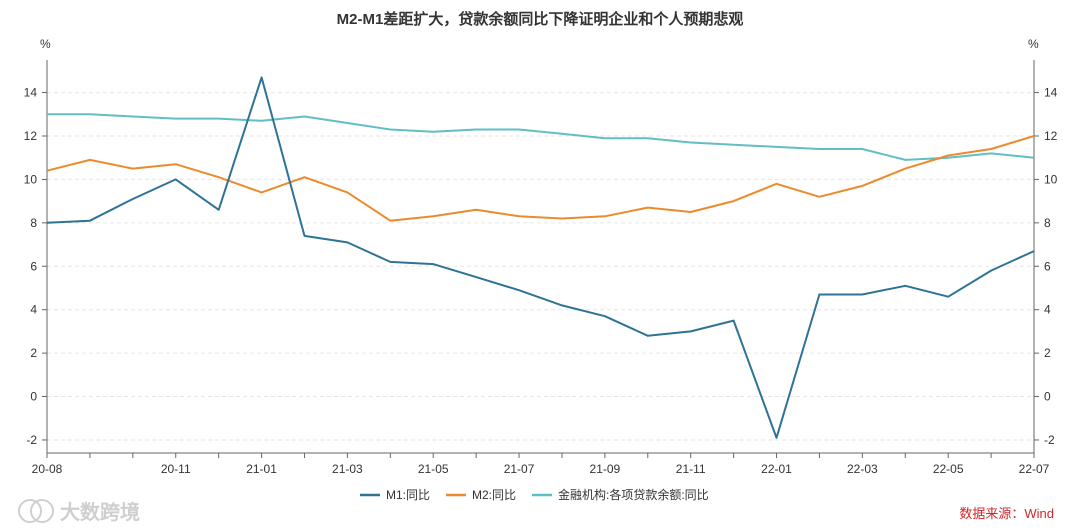  Describe the element at coordinates (1047, 397) in the screenshot. I see `y-tick-label-right: 0` at that location.